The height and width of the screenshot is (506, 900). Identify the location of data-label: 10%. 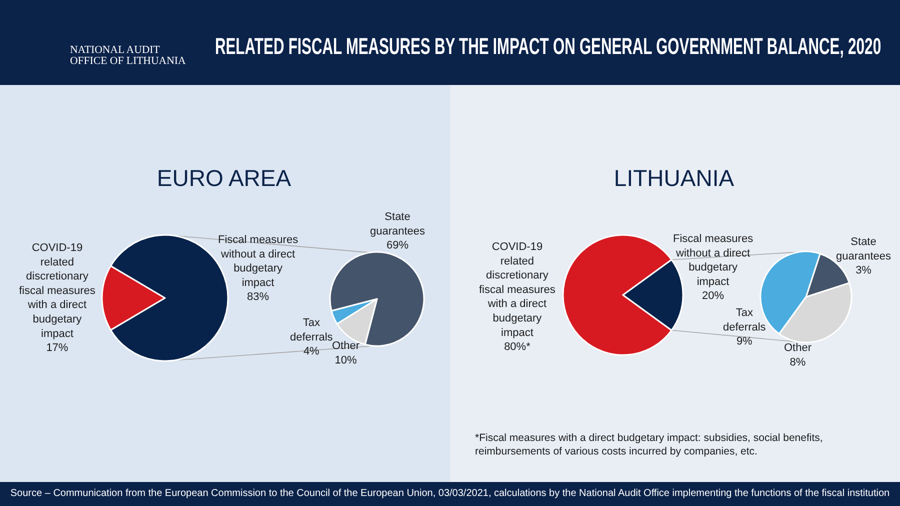
(345, 360).